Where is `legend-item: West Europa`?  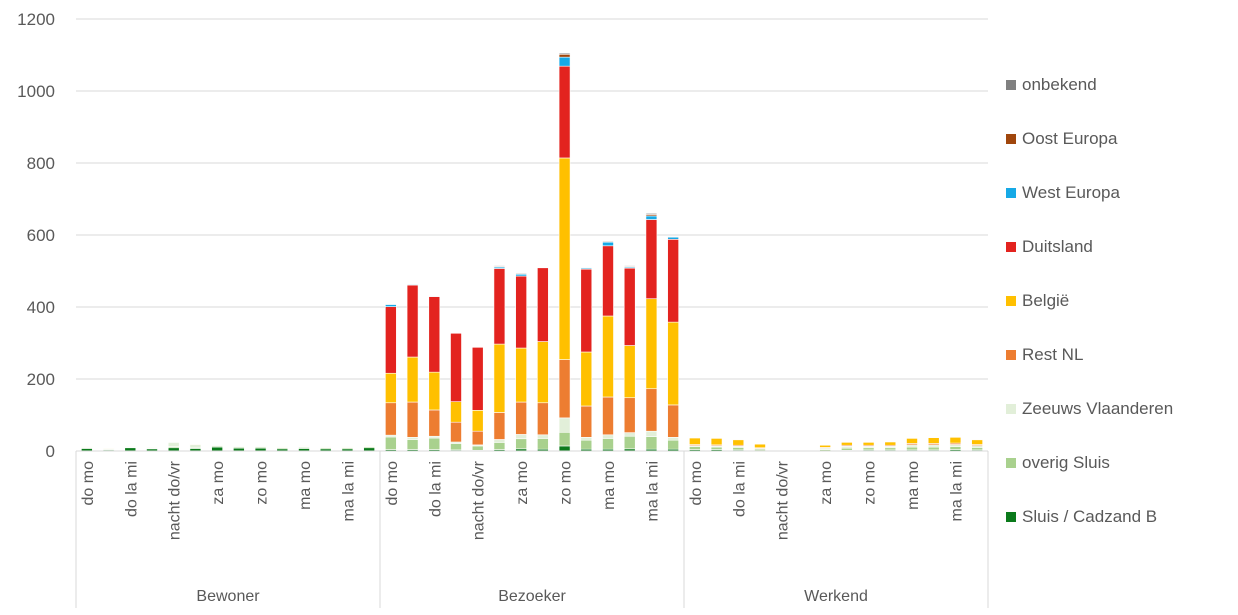 legend-item: West Europa is located at coordinates (1120, 193).